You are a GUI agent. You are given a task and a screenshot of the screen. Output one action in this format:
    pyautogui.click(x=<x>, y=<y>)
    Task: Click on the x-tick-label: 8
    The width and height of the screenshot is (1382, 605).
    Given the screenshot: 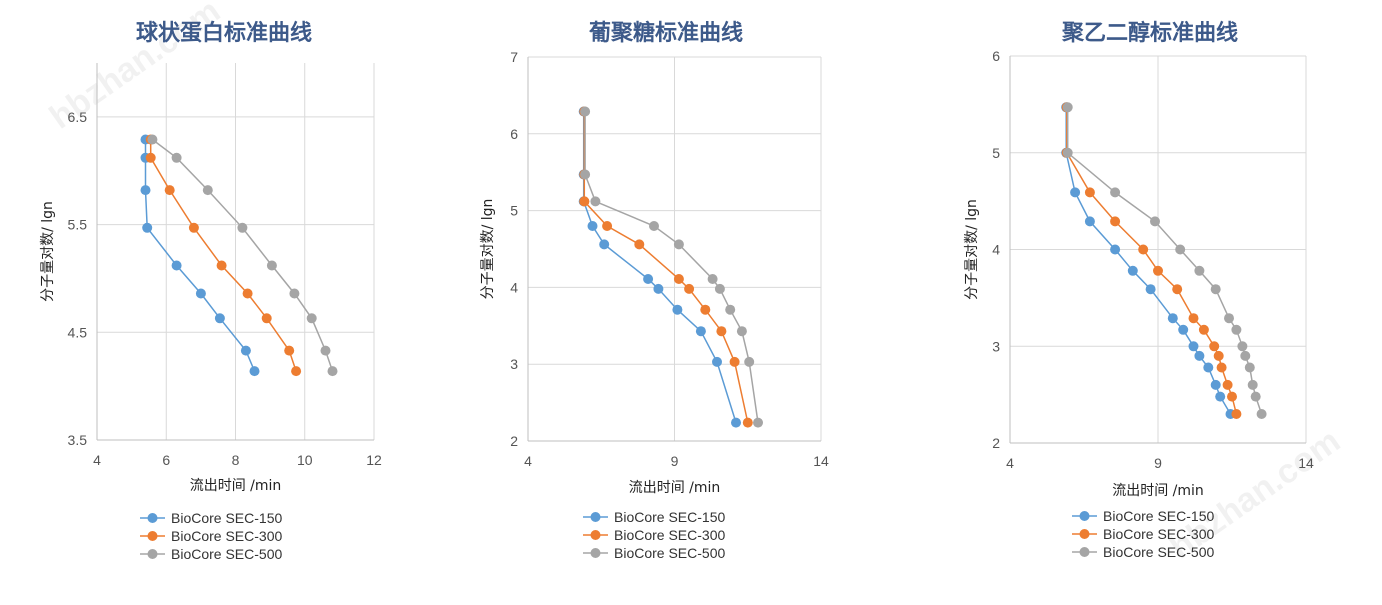 What is the action you would take?
    pyautogui.click(x=236, y=460)
    